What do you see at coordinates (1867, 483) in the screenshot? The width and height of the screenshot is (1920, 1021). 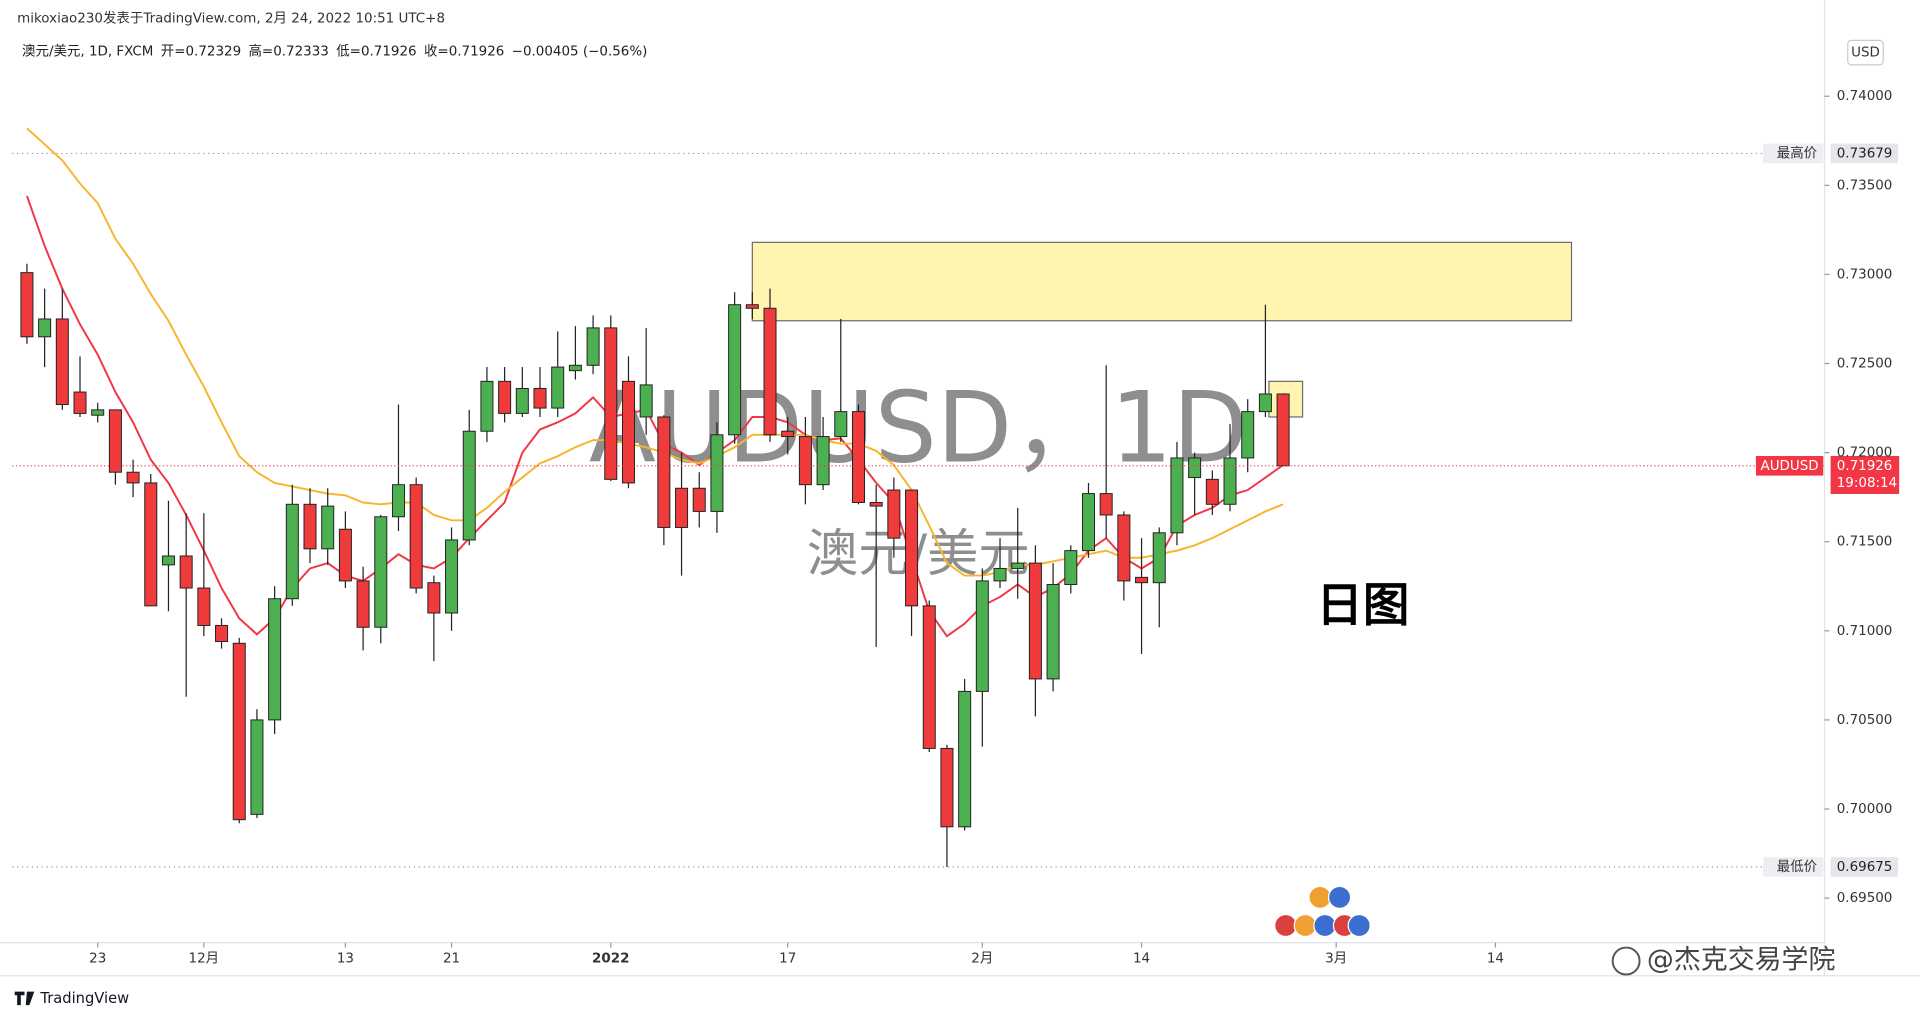 I see `last-countdown: 19:08:14` at bounding box center [1867, 483].